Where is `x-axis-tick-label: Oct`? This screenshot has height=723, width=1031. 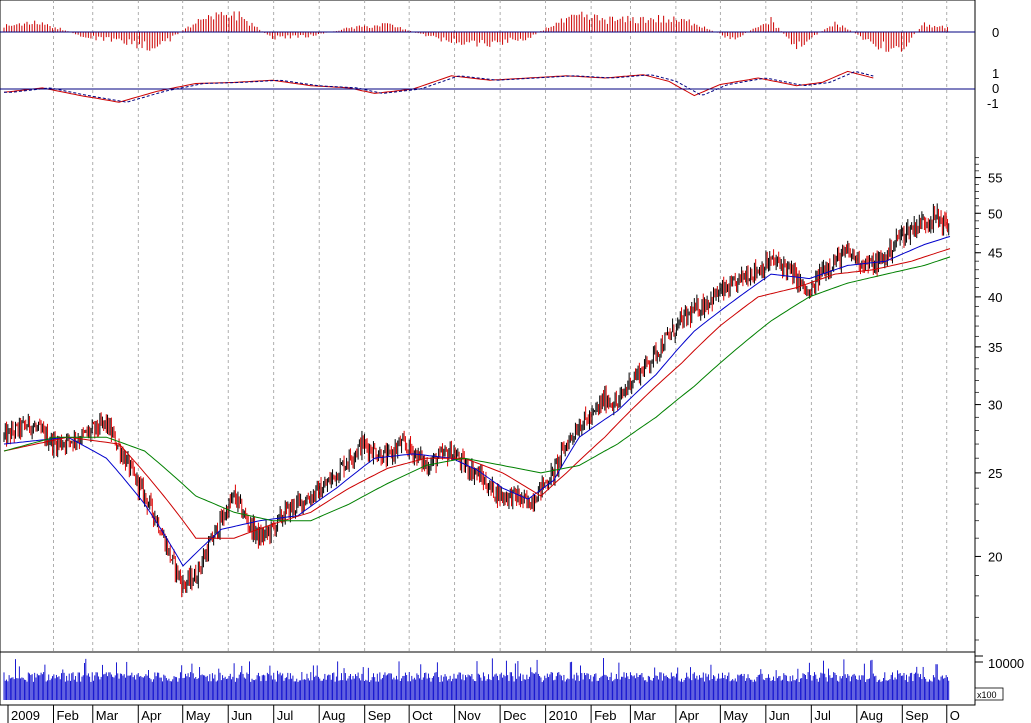
x-axis-tick-label: Oct is located at coordinates (422, 715).